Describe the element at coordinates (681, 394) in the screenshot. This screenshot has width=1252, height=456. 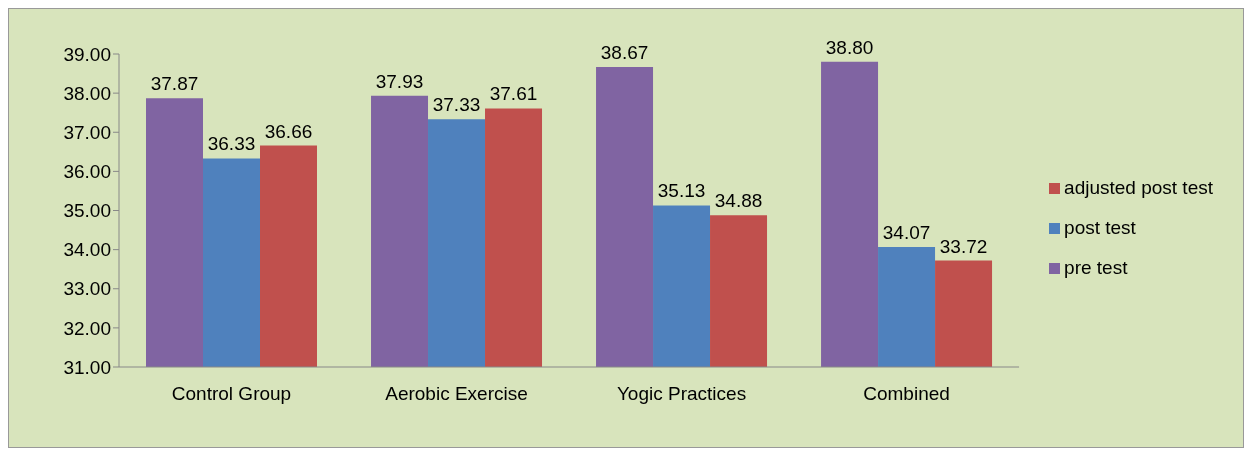
I see `x-tick-label: Yogic Practices` at that location.